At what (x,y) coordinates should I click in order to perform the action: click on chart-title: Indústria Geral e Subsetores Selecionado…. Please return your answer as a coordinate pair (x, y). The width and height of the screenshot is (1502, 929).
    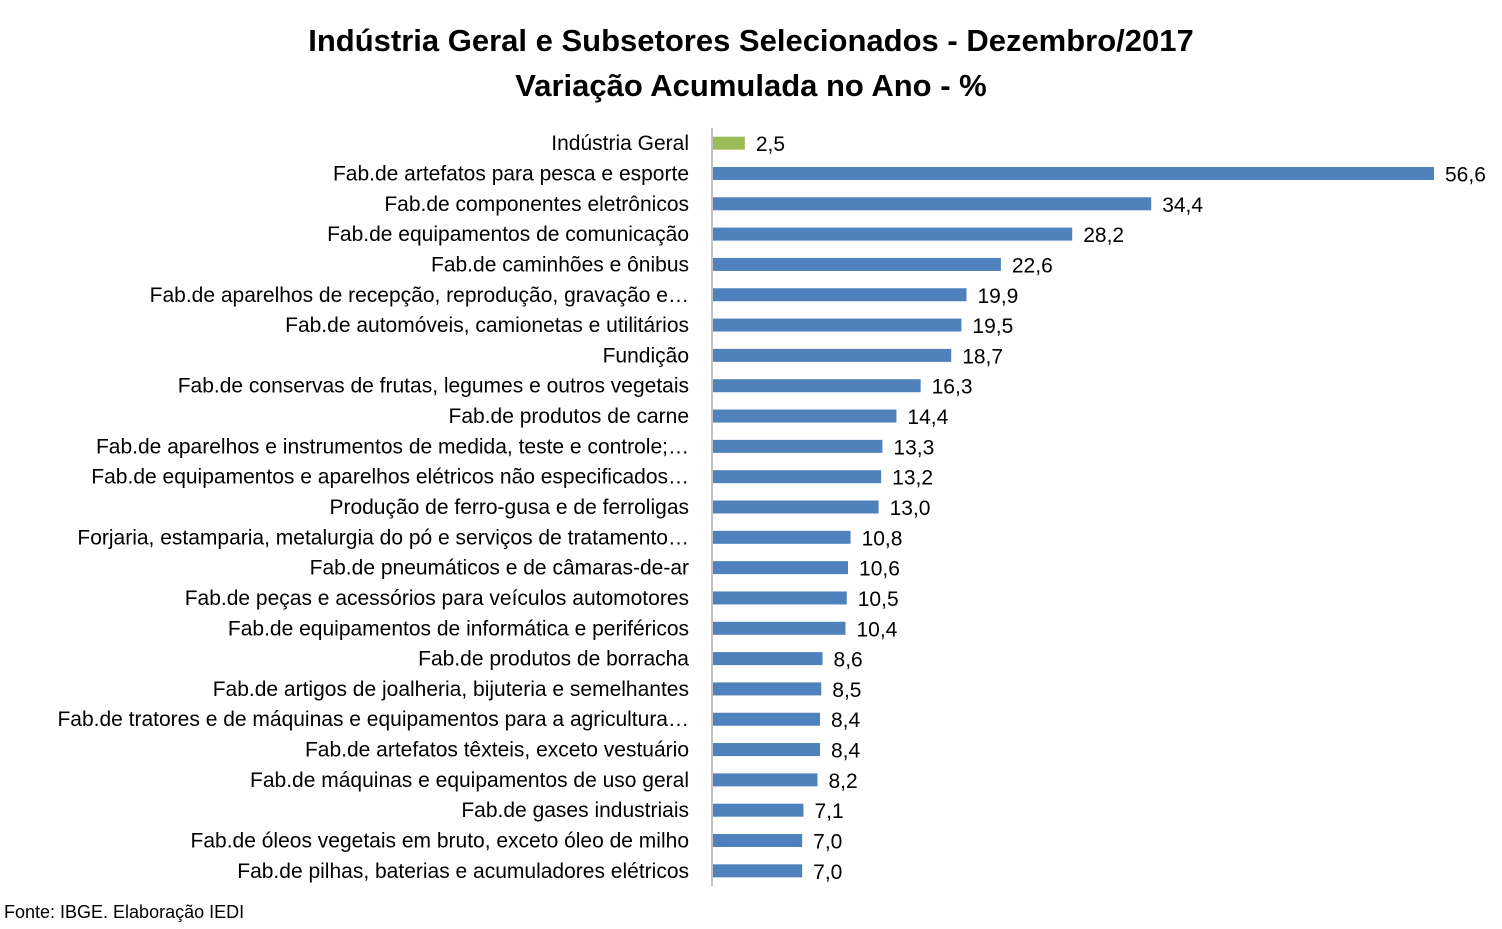
    Looking at the image, I should click on (751, 40).